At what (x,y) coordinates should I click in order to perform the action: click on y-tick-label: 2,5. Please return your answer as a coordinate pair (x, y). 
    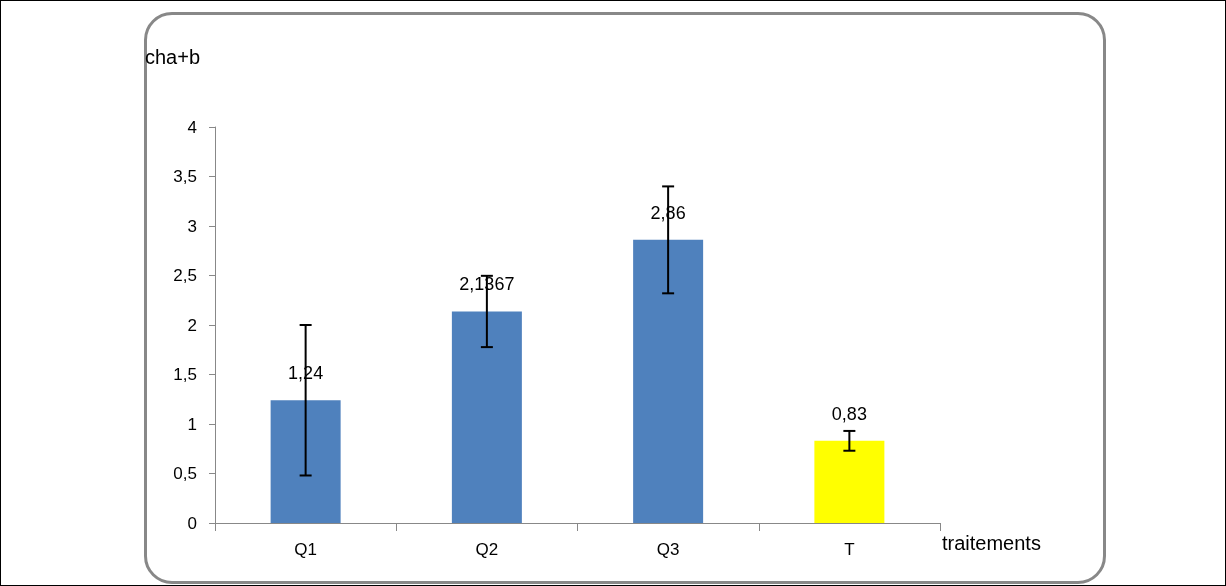
    Looking at the image, I should click on (185, 275).